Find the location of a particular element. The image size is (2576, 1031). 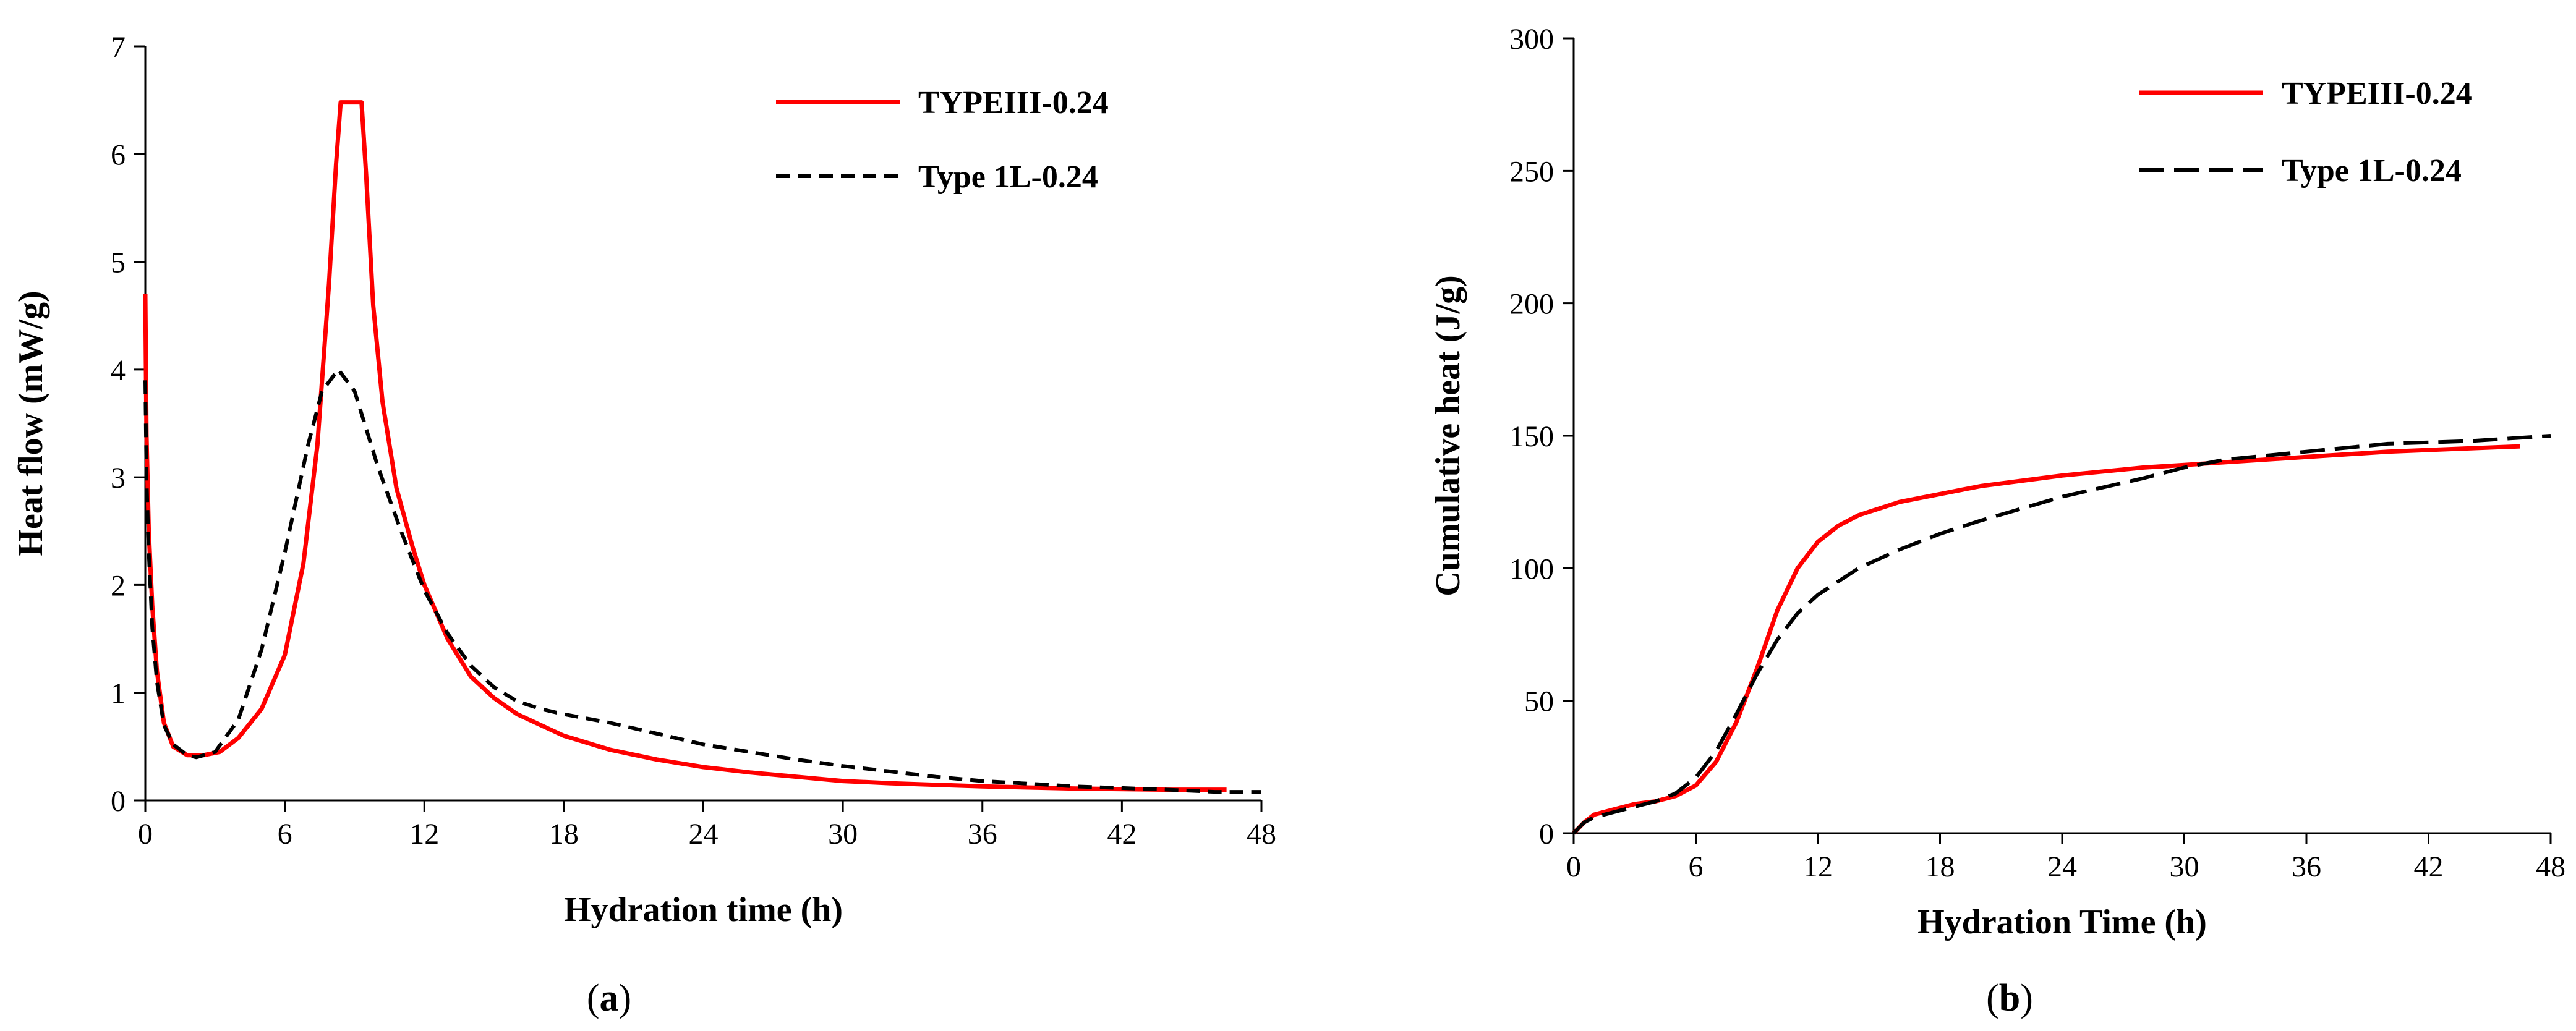

x-axis-title: Hydration Time (h) is located at coordinates (2062, 922).